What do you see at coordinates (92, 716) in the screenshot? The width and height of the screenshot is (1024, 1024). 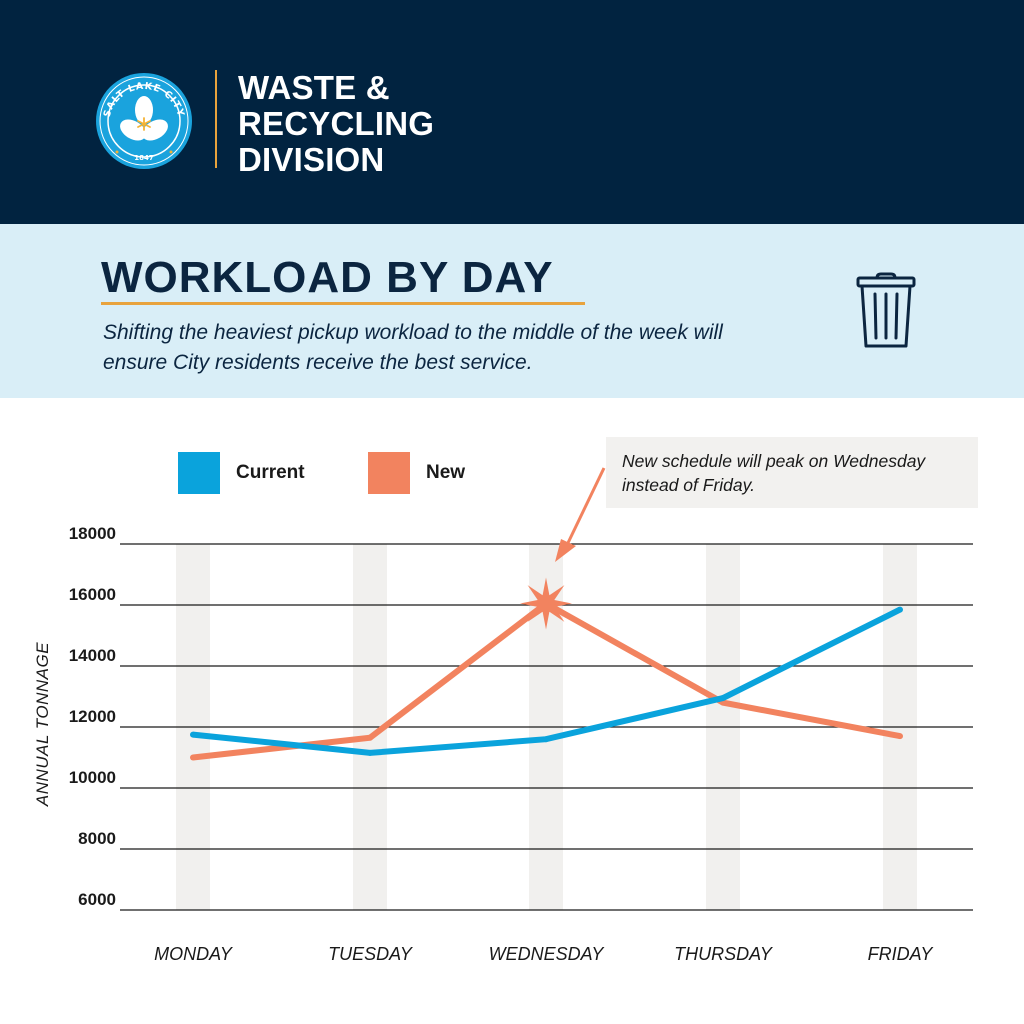 I see `y-tick-label: 12000` at bounding box center [92, 716].